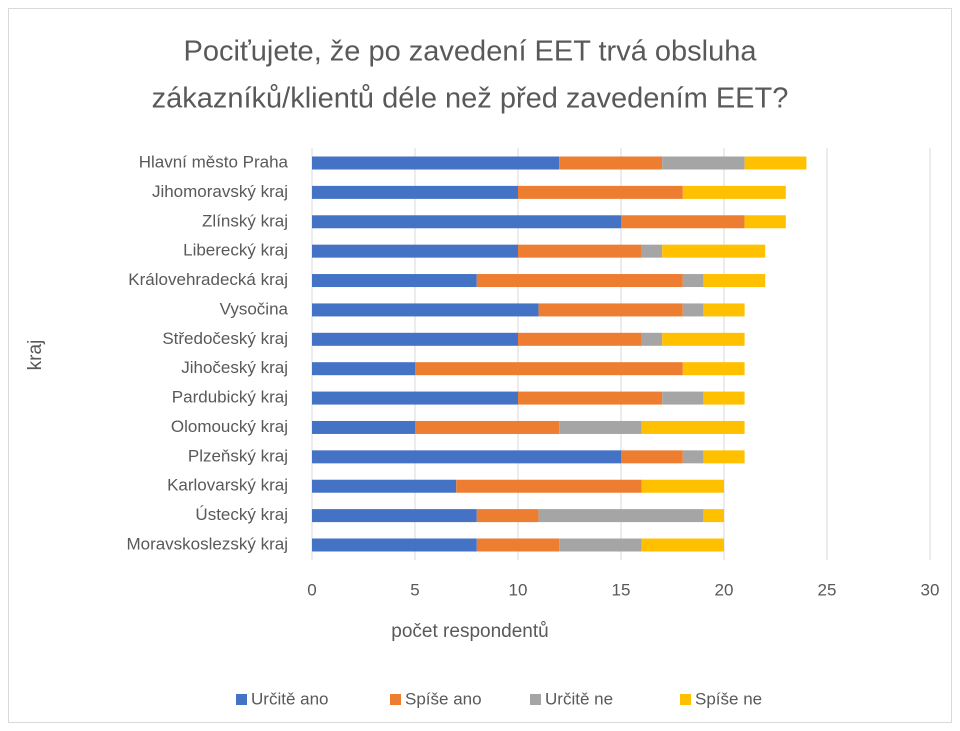 The width and height of the screenshot is (960, 731). I want to click on y-tick-label: Hlavní město Praha, so click(214, 161).